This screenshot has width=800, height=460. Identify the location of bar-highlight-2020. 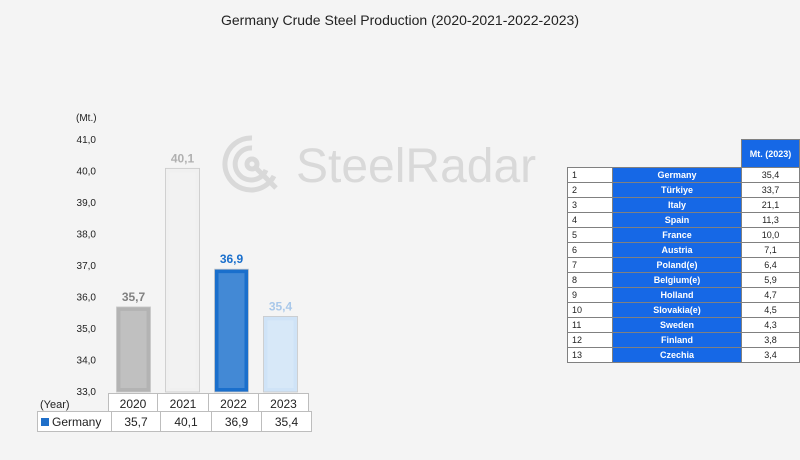
(133, 349).